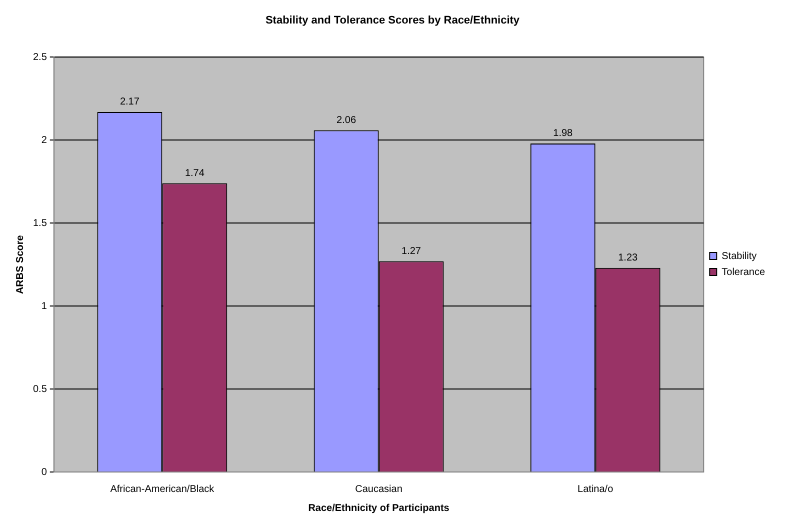 The height and width of the screenshot is (523, 785). Describe the element at coordinates (628, 258) in the screenshot. I see `data-label: 1.23` at that location.